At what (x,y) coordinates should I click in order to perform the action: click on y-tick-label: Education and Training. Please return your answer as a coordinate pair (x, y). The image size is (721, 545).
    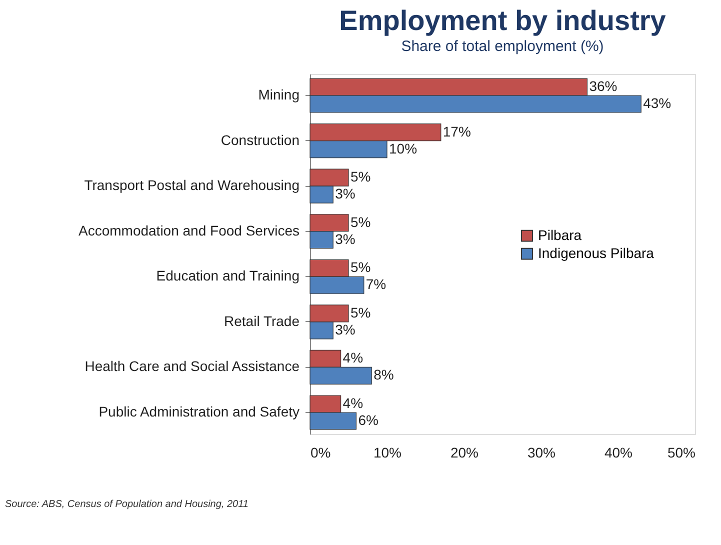
    Looking at the image, I should click on (228, 276).